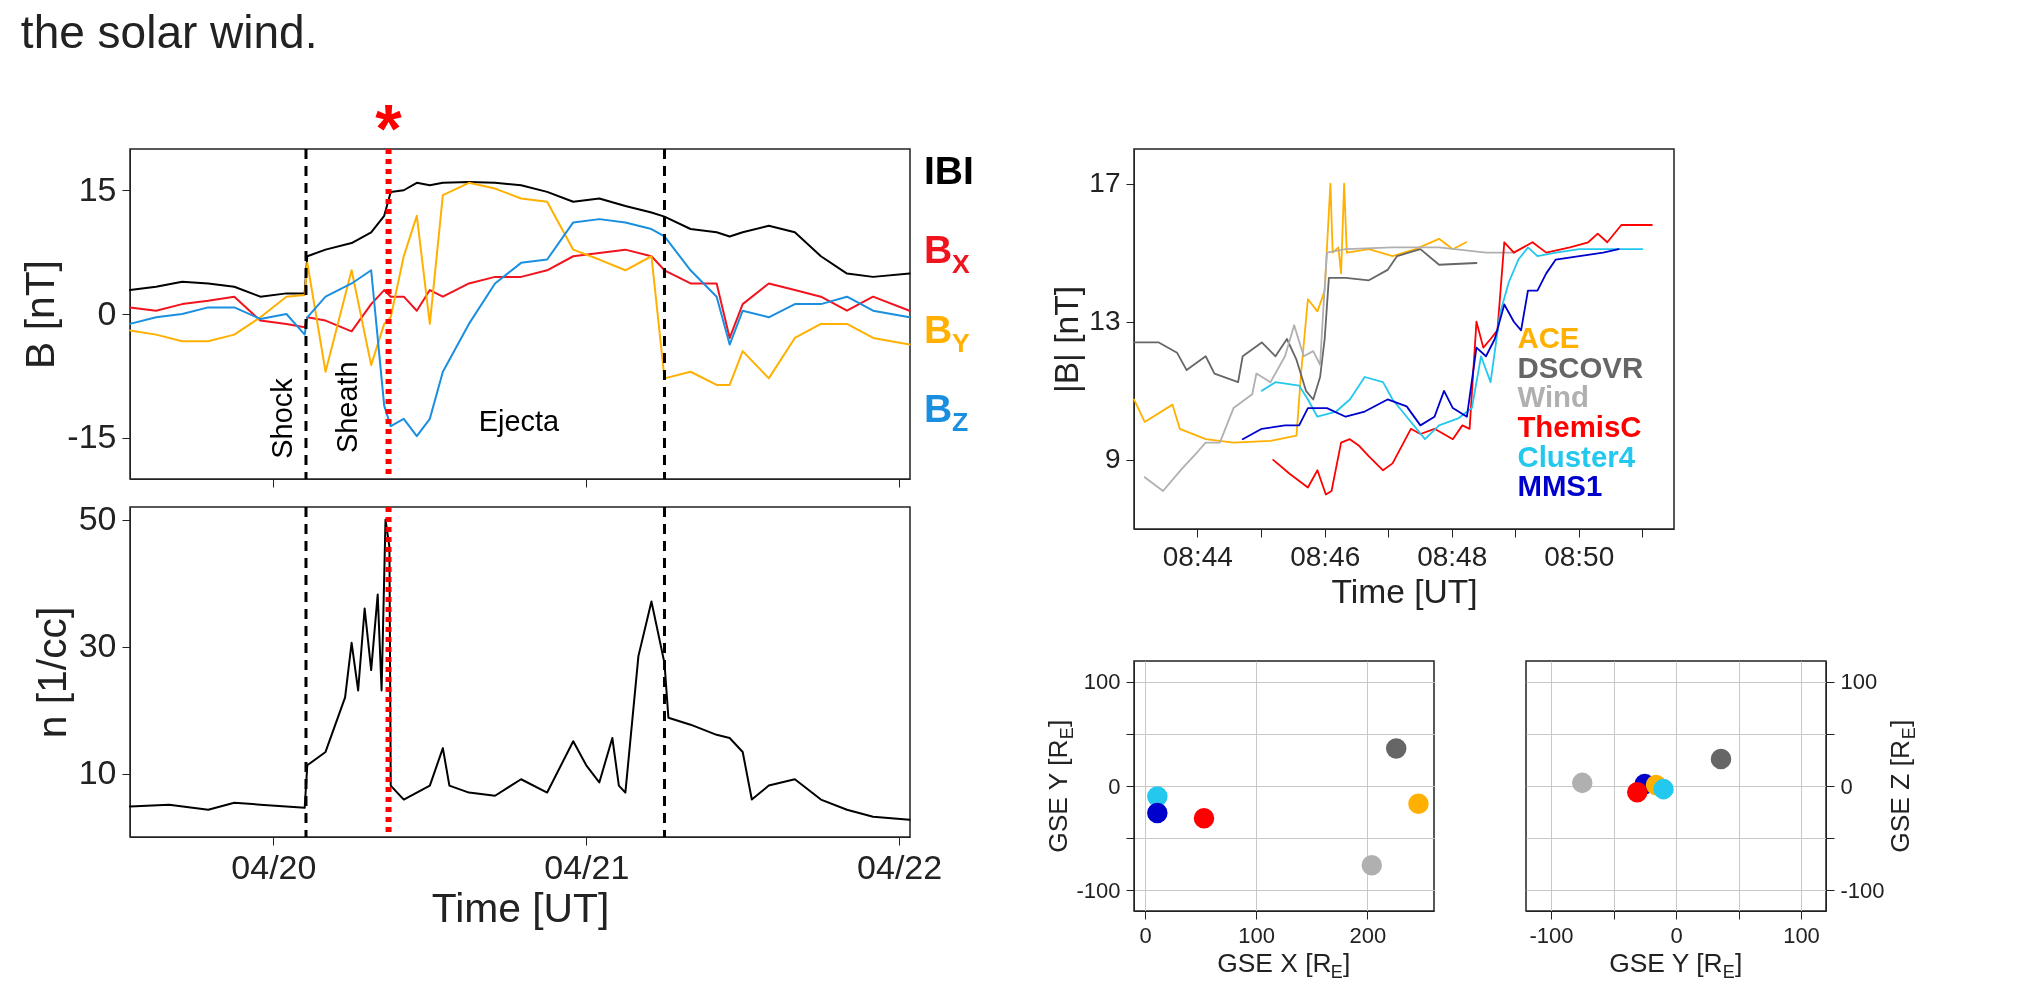  Describe the element at coordinates (97, 188) in the screenshot. I see `y-tick-label: 15` at that location.